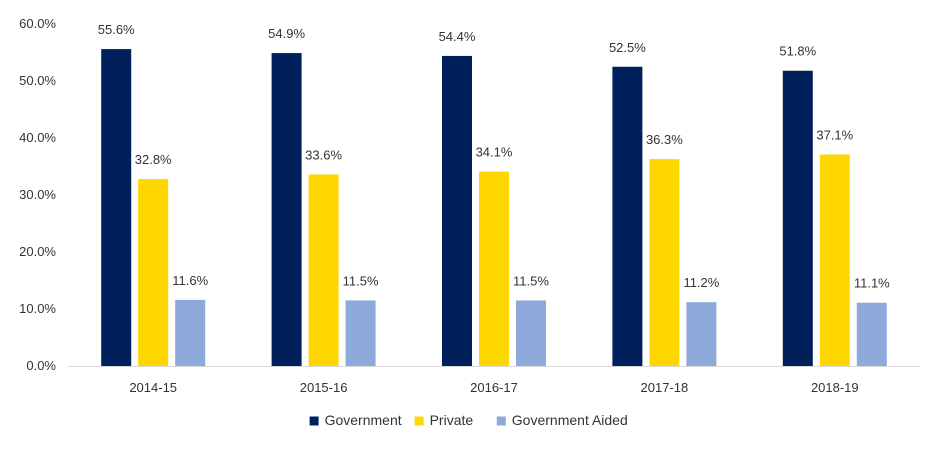 The width and height of the screenshot is (943, 456). I want to click on data-label: 36.3%, so click(664, 139).